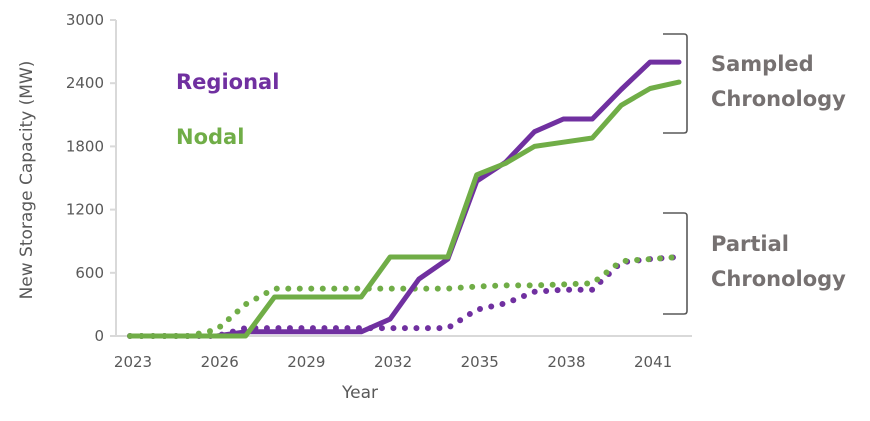 Image resolution: width=870 pixels, height=421 pixels. Describe the element at coordinates (220, 362) in the screenshot. I see `x-tick-label: 2026` at that location.